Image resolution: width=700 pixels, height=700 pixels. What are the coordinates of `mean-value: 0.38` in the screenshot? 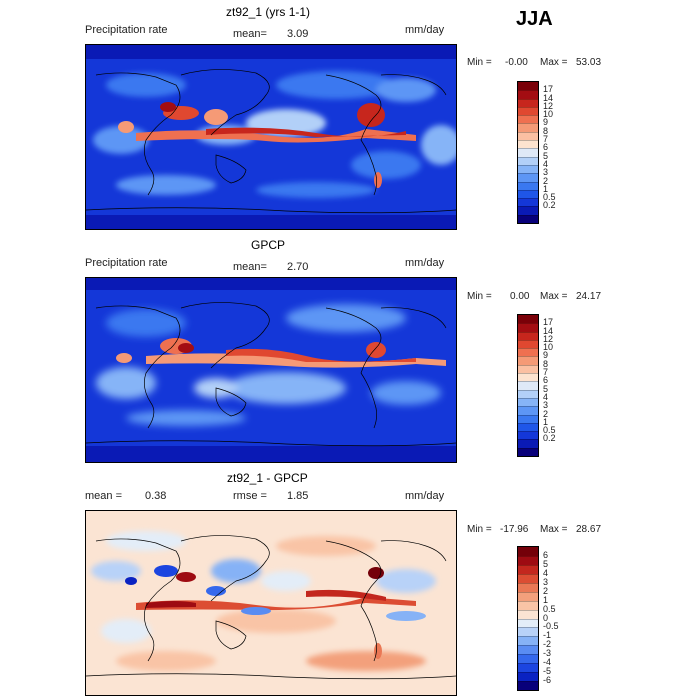 It's located at (156, 496).